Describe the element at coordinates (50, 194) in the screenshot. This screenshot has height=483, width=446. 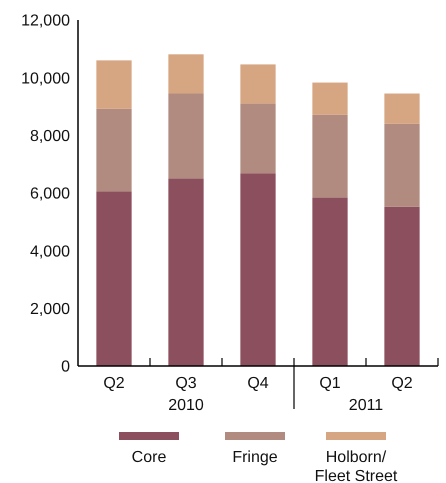
I see `y-tick-label: 6,000` at that location.